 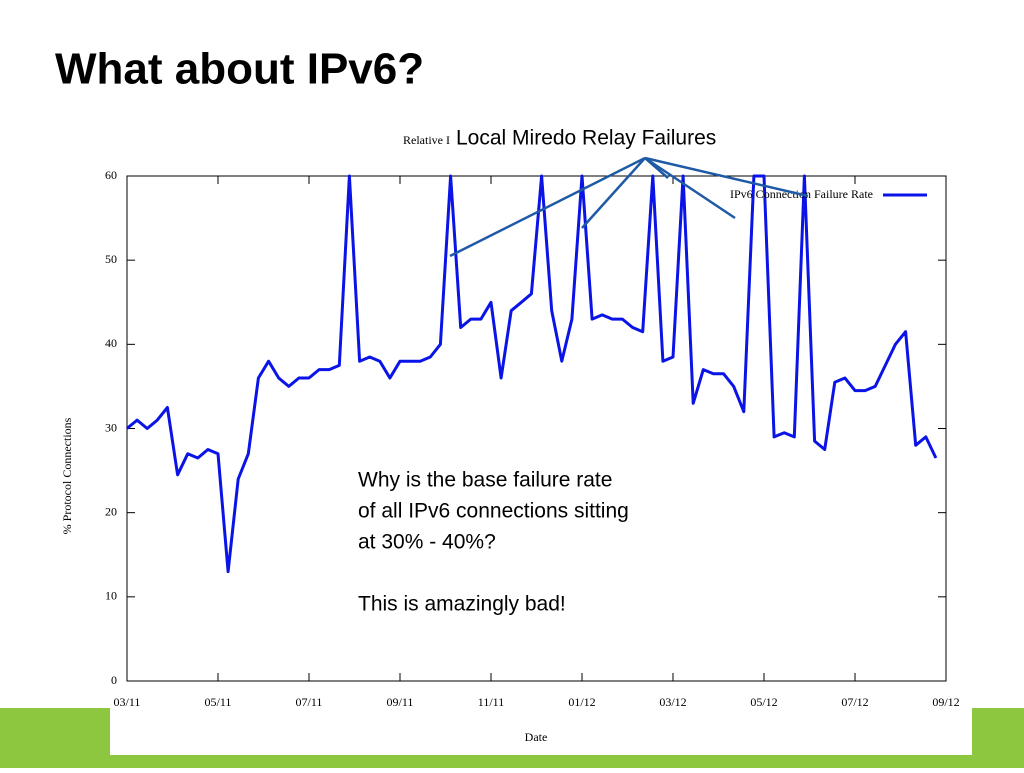 I want to click on text-box, so click(x=557, y=531).